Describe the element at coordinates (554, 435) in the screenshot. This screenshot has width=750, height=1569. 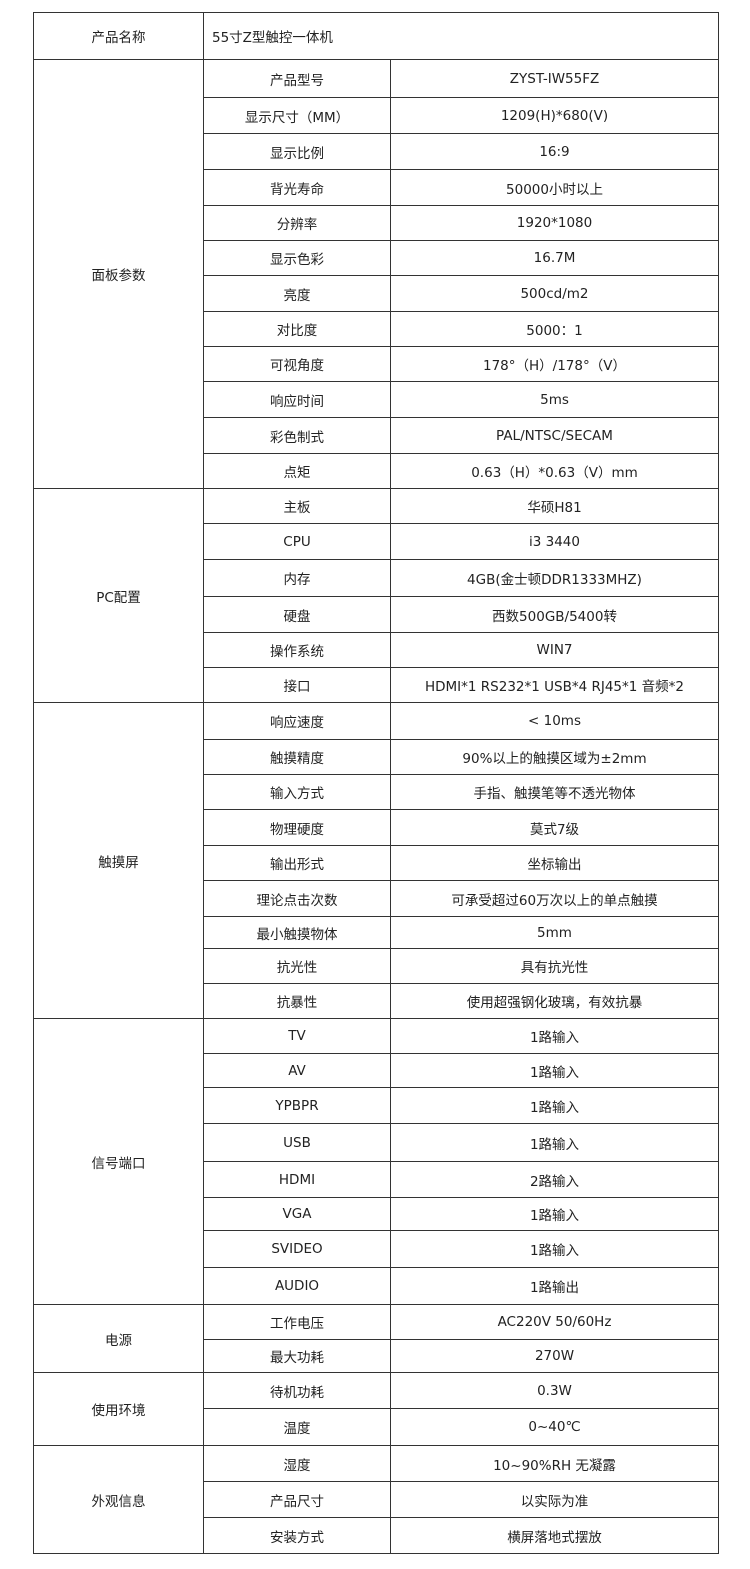
I see `spec-value: PAL/NTSC/SECAM` at that location.